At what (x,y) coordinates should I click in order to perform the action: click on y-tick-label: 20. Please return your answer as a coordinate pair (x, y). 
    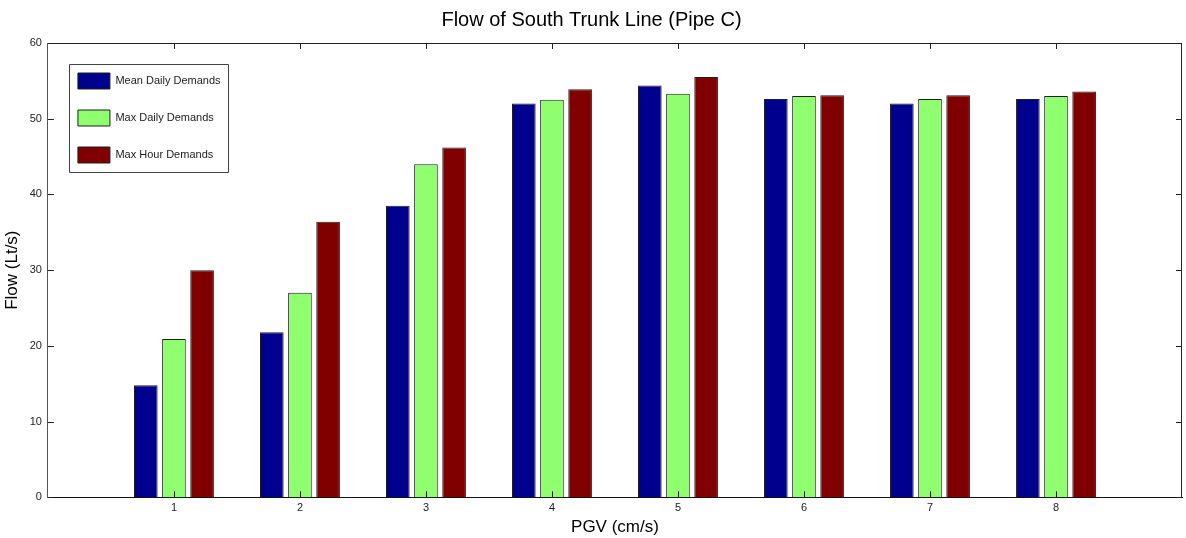
    Looking at the image, I should click on (35, 344).